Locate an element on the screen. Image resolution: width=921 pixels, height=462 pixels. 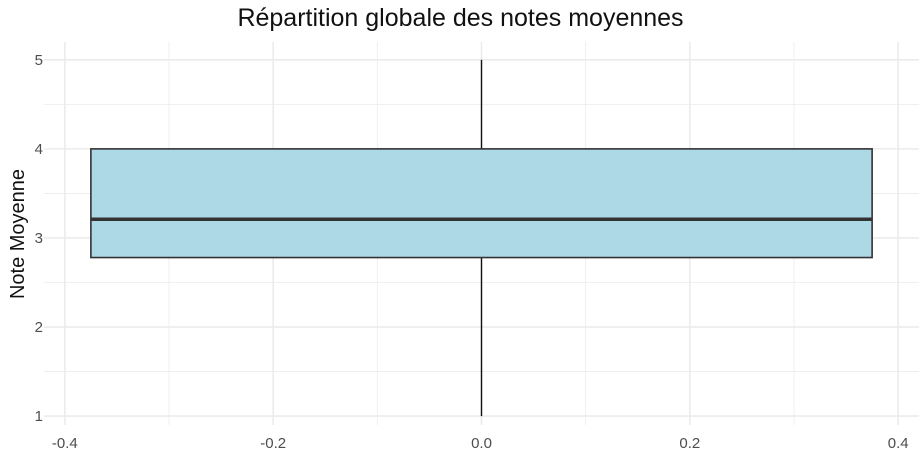
y-axis-ticks: 1 2 3 4 5 is located at coordinates (39, 238).